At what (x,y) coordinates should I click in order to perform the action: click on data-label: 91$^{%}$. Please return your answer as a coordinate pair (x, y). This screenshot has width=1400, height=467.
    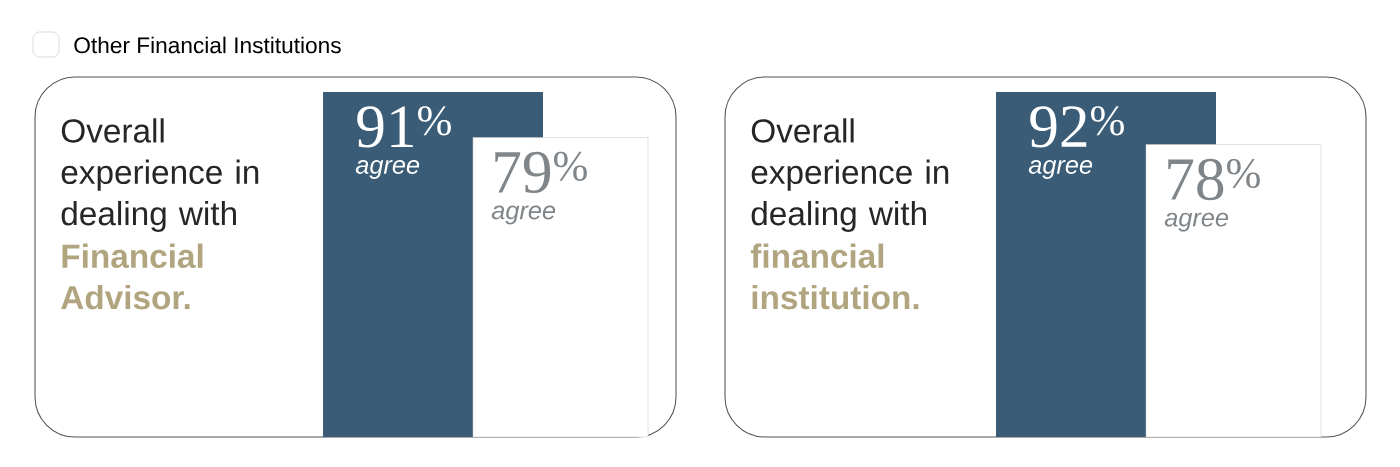
    Looking at the image, I should click on (404, 127).